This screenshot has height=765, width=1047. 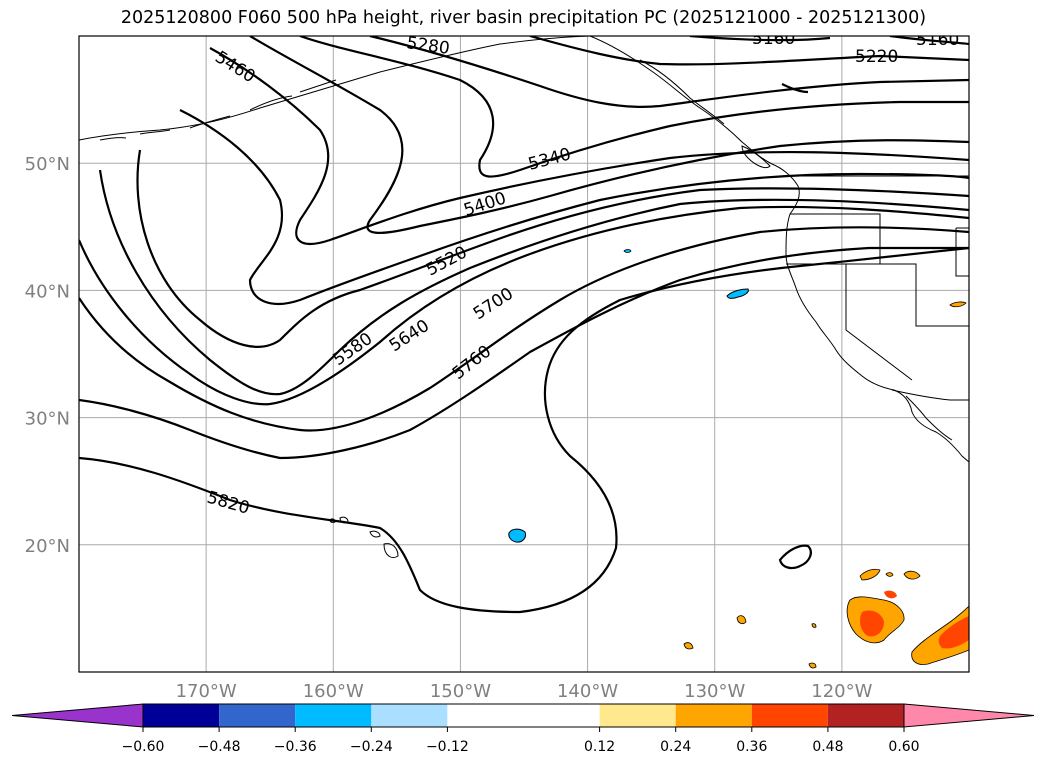 What do you see at coordinates (47, 419) in the screenshot?
I see `latitude-tick-label: 30°N` at bounding box center [47, 419].